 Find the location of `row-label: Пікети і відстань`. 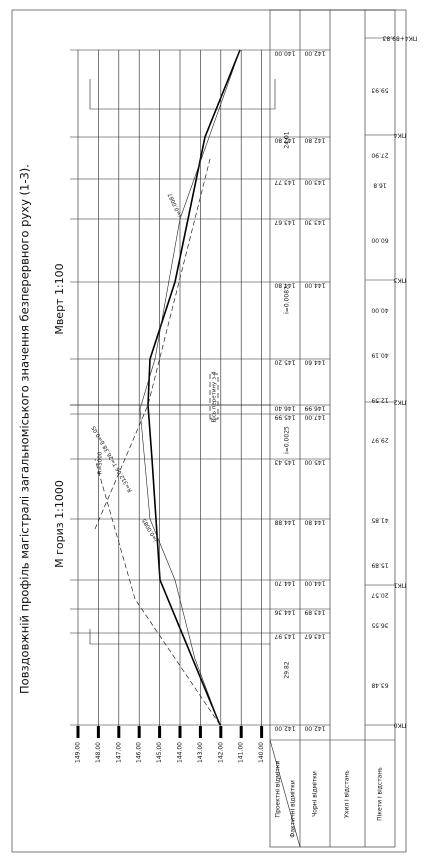

row-label: Пікети і відстань is located at coordinates (380, 794).